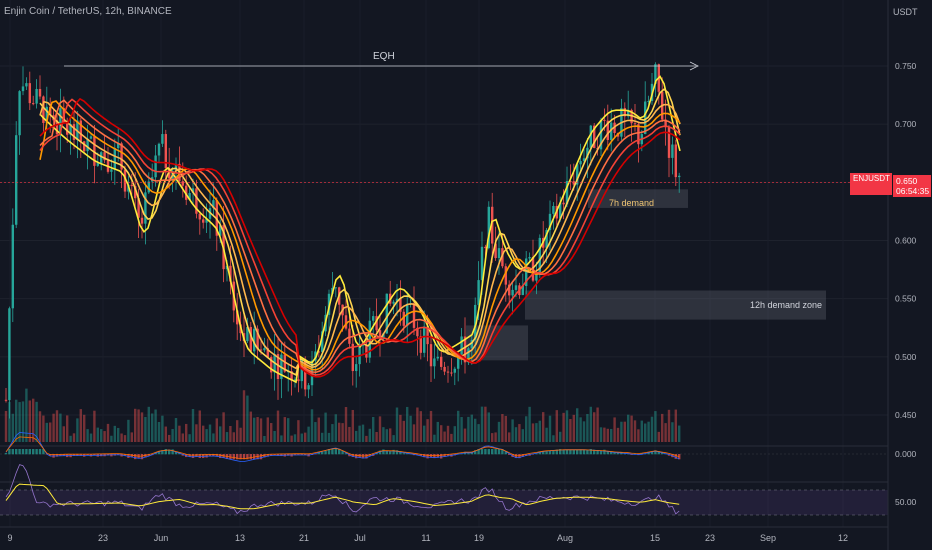  What do you see at coordinates (655, 538) in the screenshot?
I see `time-tick-label: 15` at bounding box center [655, 538].